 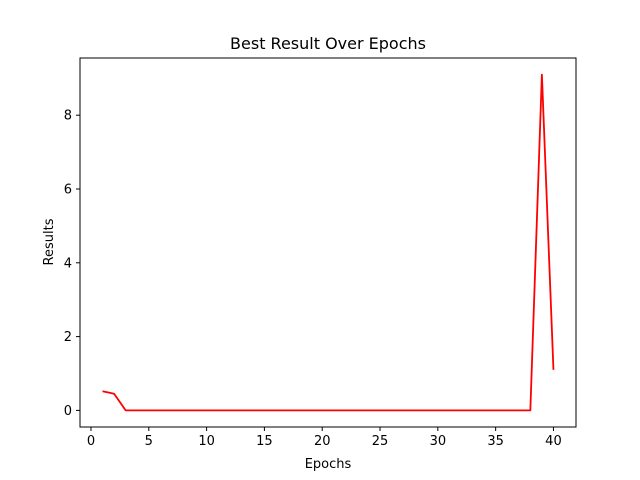 I want to click on x-tick-label: 40, so click(x=553, y=441).